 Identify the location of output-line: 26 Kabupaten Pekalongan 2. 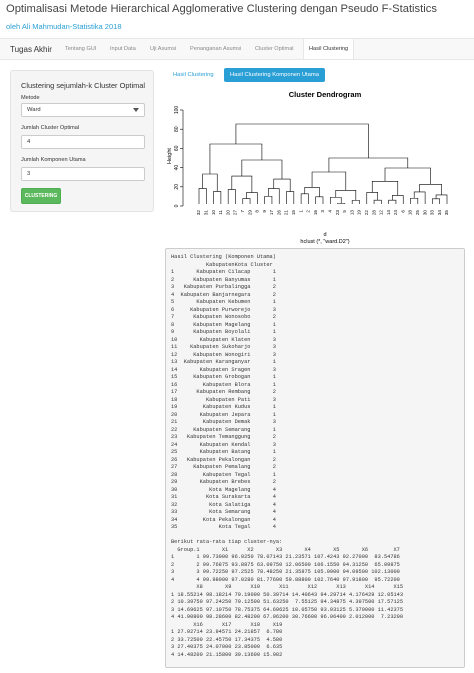
(223, 459).